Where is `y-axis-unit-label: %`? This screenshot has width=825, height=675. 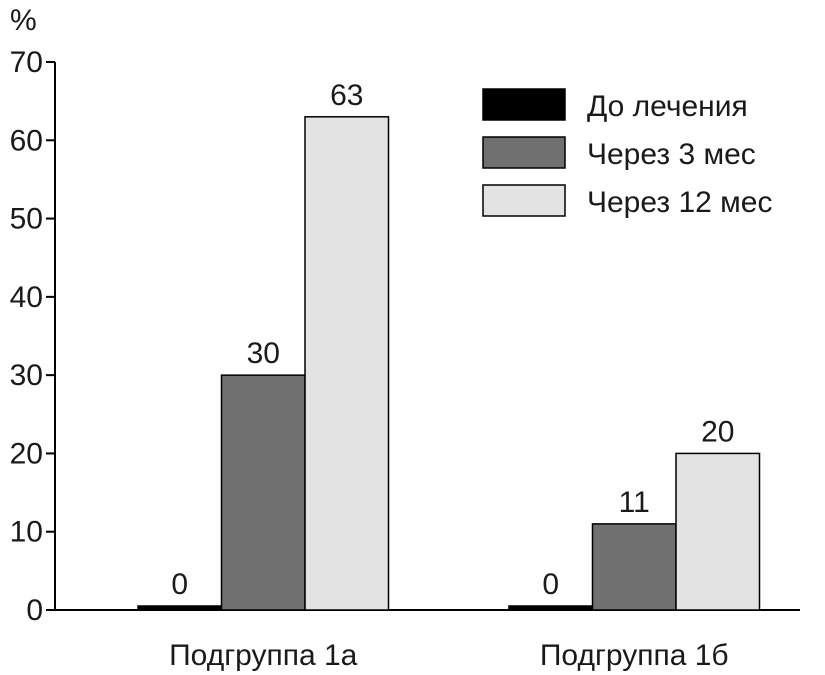
y-axis-unit-label: % is located at coordinates (23, 20).